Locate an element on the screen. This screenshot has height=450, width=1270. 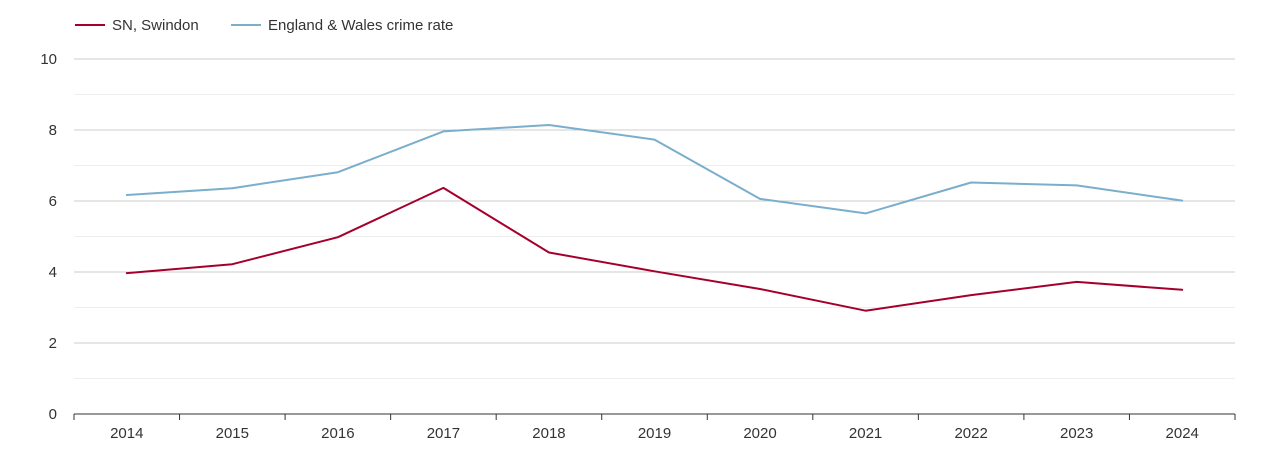
x-tick-label: 2021 is located at coordinates (865, 433).